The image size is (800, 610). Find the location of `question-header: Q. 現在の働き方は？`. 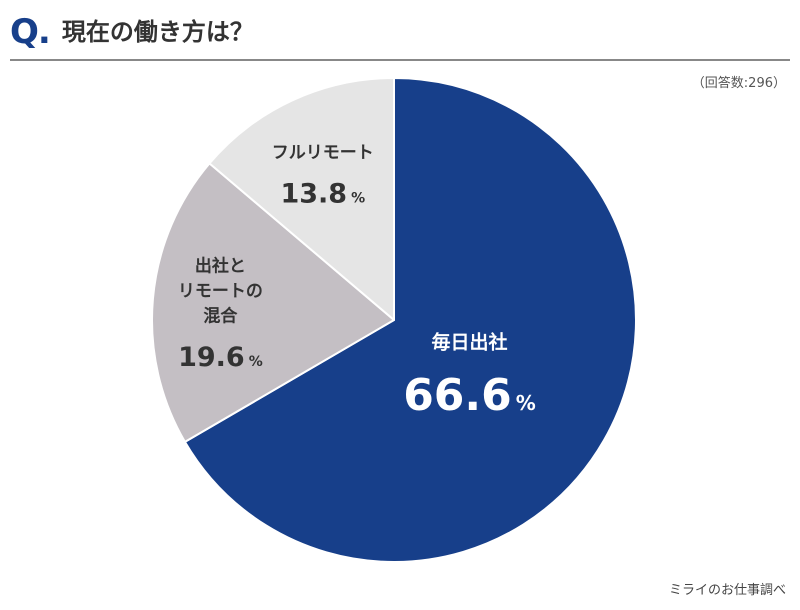

question-header: Q. 現在の働き方は？ is located at coordinates (132, 32).